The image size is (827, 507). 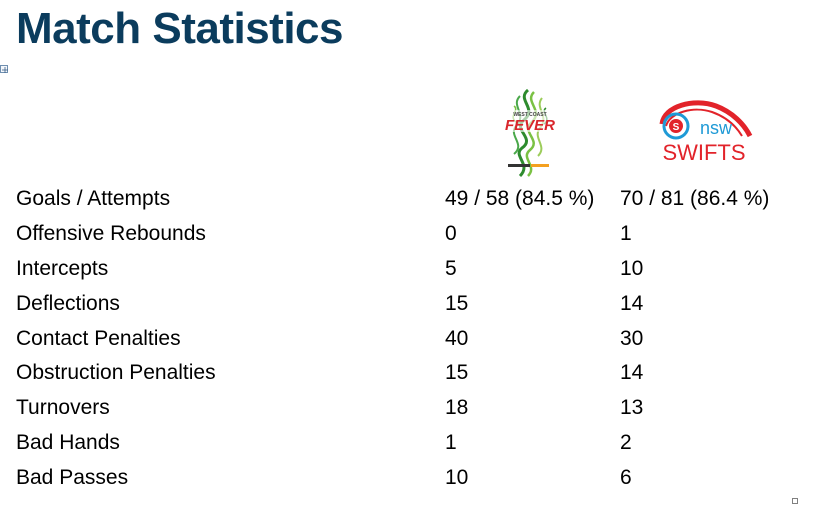 I want to click on stat-row: Contact Penalties 40 30, so click(x=408, y=338).